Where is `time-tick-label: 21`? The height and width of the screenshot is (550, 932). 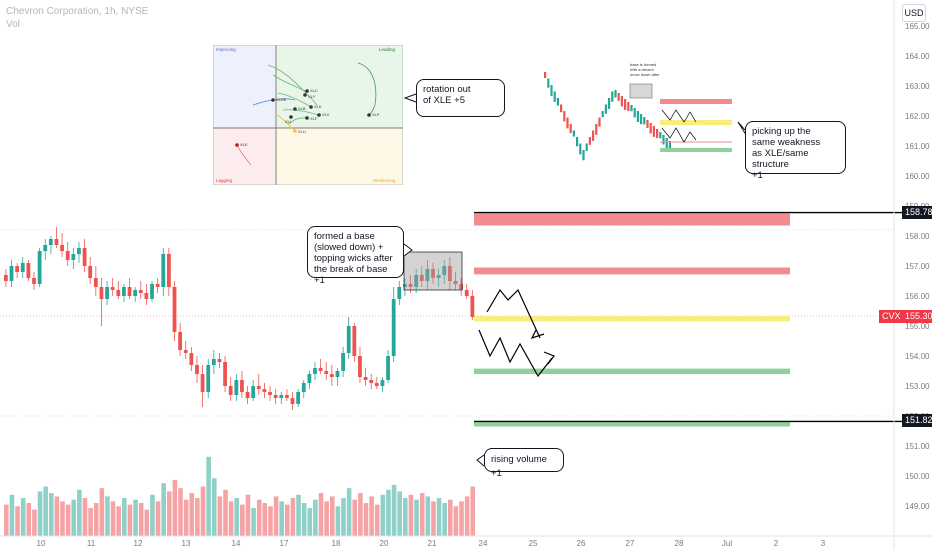
time-tick-label: 21 is located at coordinates (432, 543).